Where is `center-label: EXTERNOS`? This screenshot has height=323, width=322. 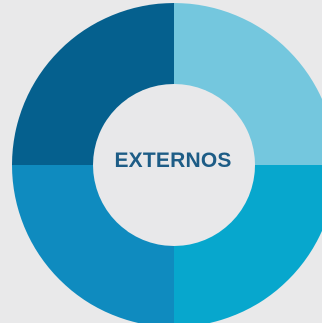 center-label: EXTERNOS is located at coordinates (173, 160).